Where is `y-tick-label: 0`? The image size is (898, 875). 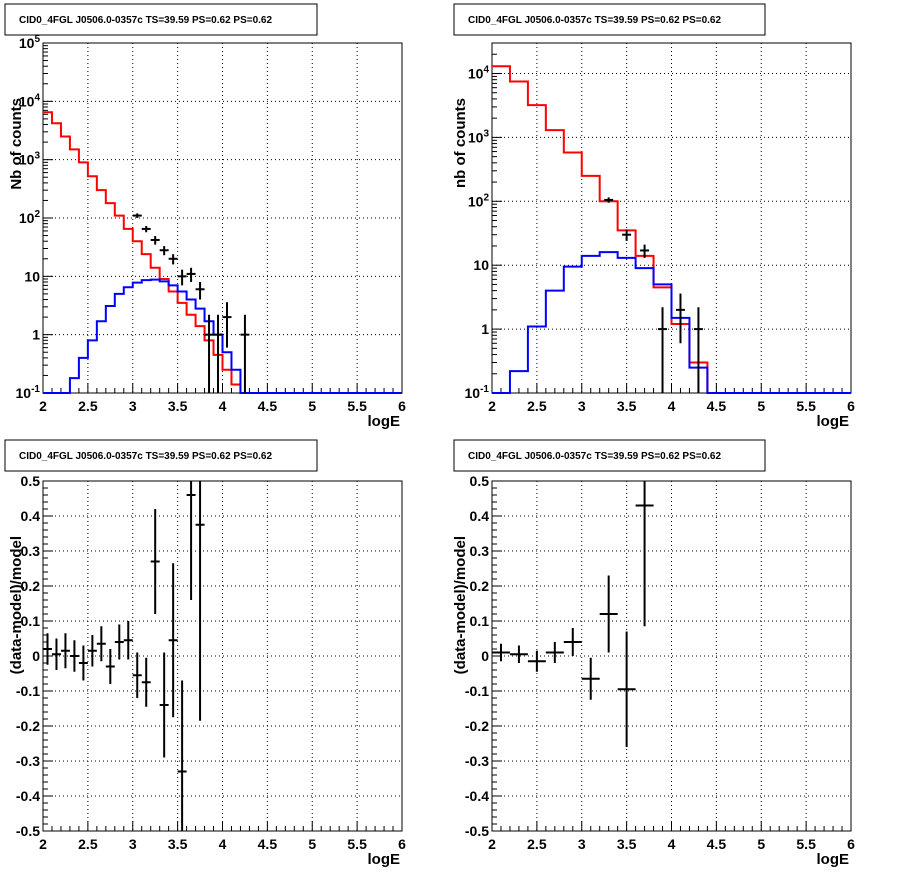
y-tick-label: 0 is located at coordinates (36, 656).